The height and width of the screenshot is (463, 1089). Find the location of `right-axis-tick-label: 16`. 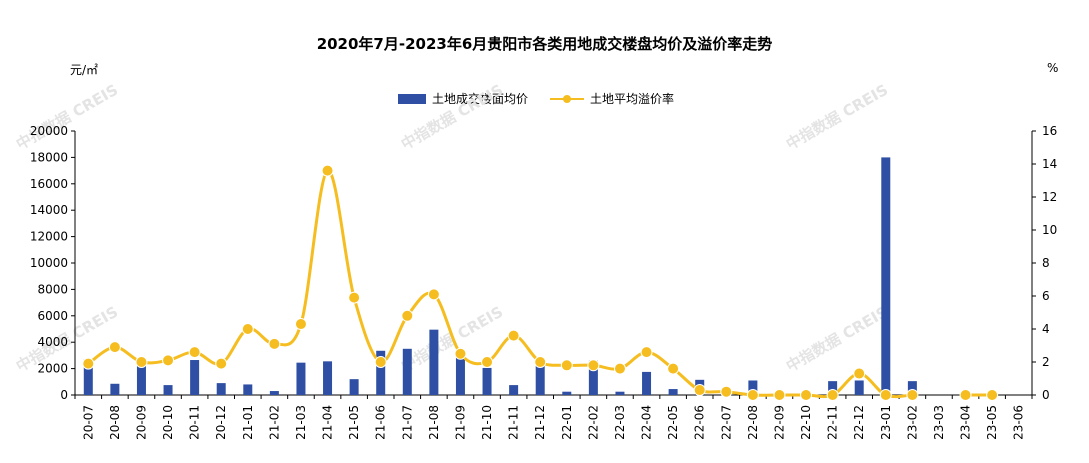

right-axis-tick-label: 16 is located at coordinates (1049, 131).